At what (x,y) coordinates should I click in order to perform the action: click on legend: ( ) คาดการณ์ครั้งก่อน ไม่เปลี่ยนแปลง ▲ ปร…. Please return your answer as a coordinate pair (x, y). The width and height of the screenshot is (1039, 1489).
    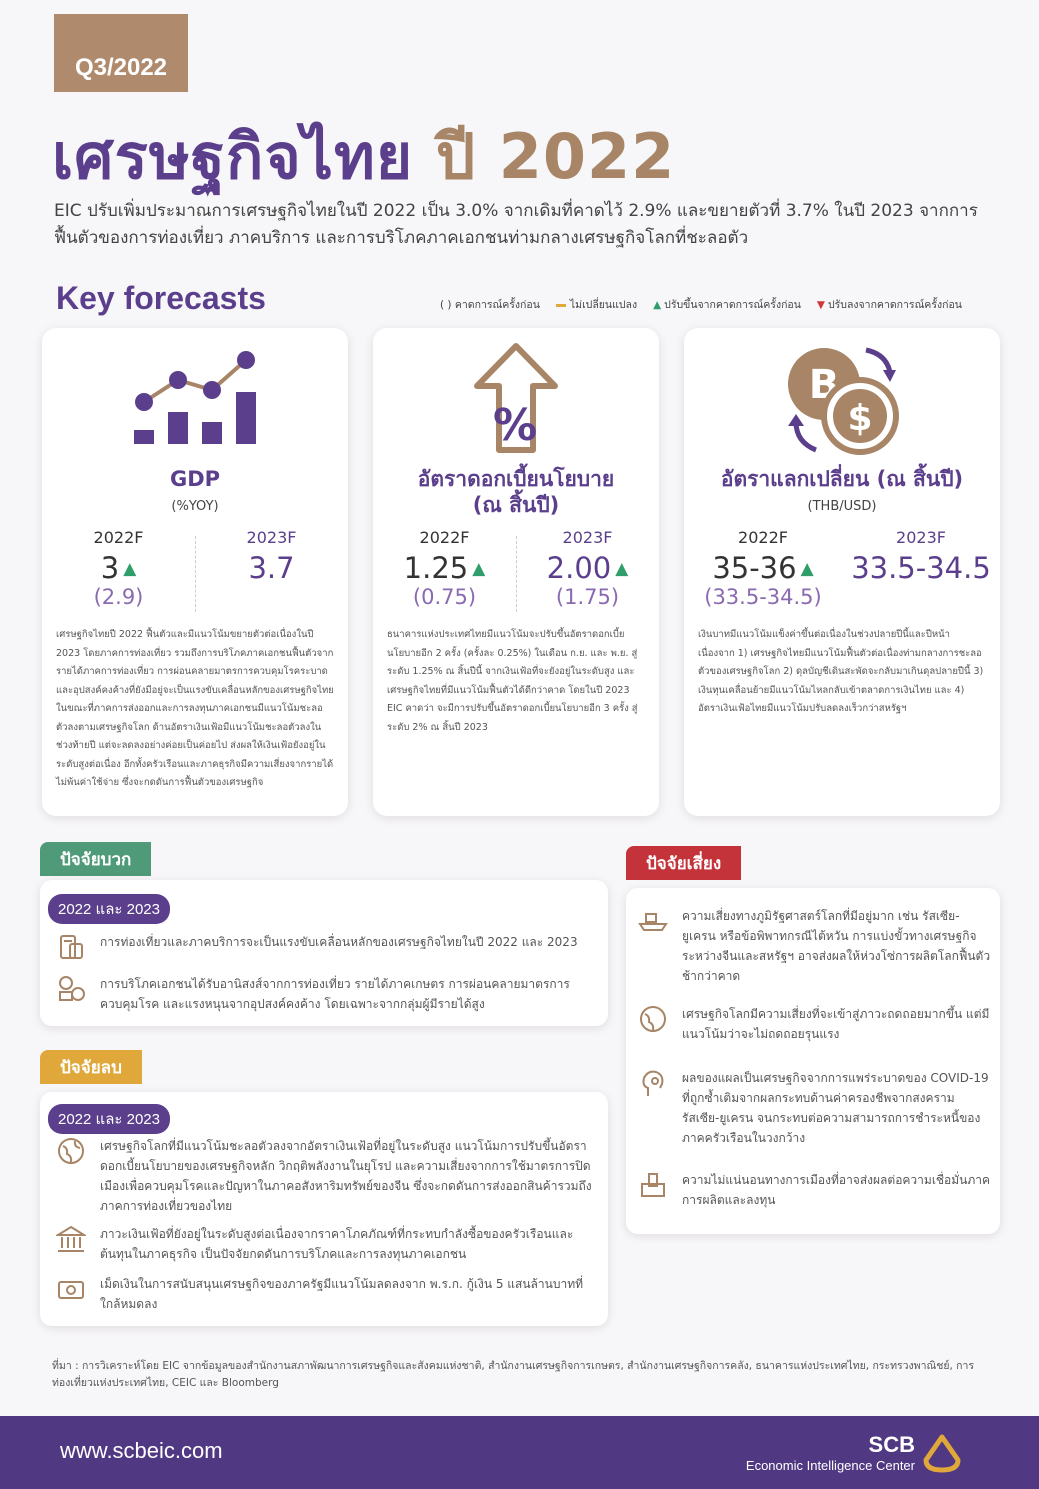
    Looking at the image, I should click on (701, 304).